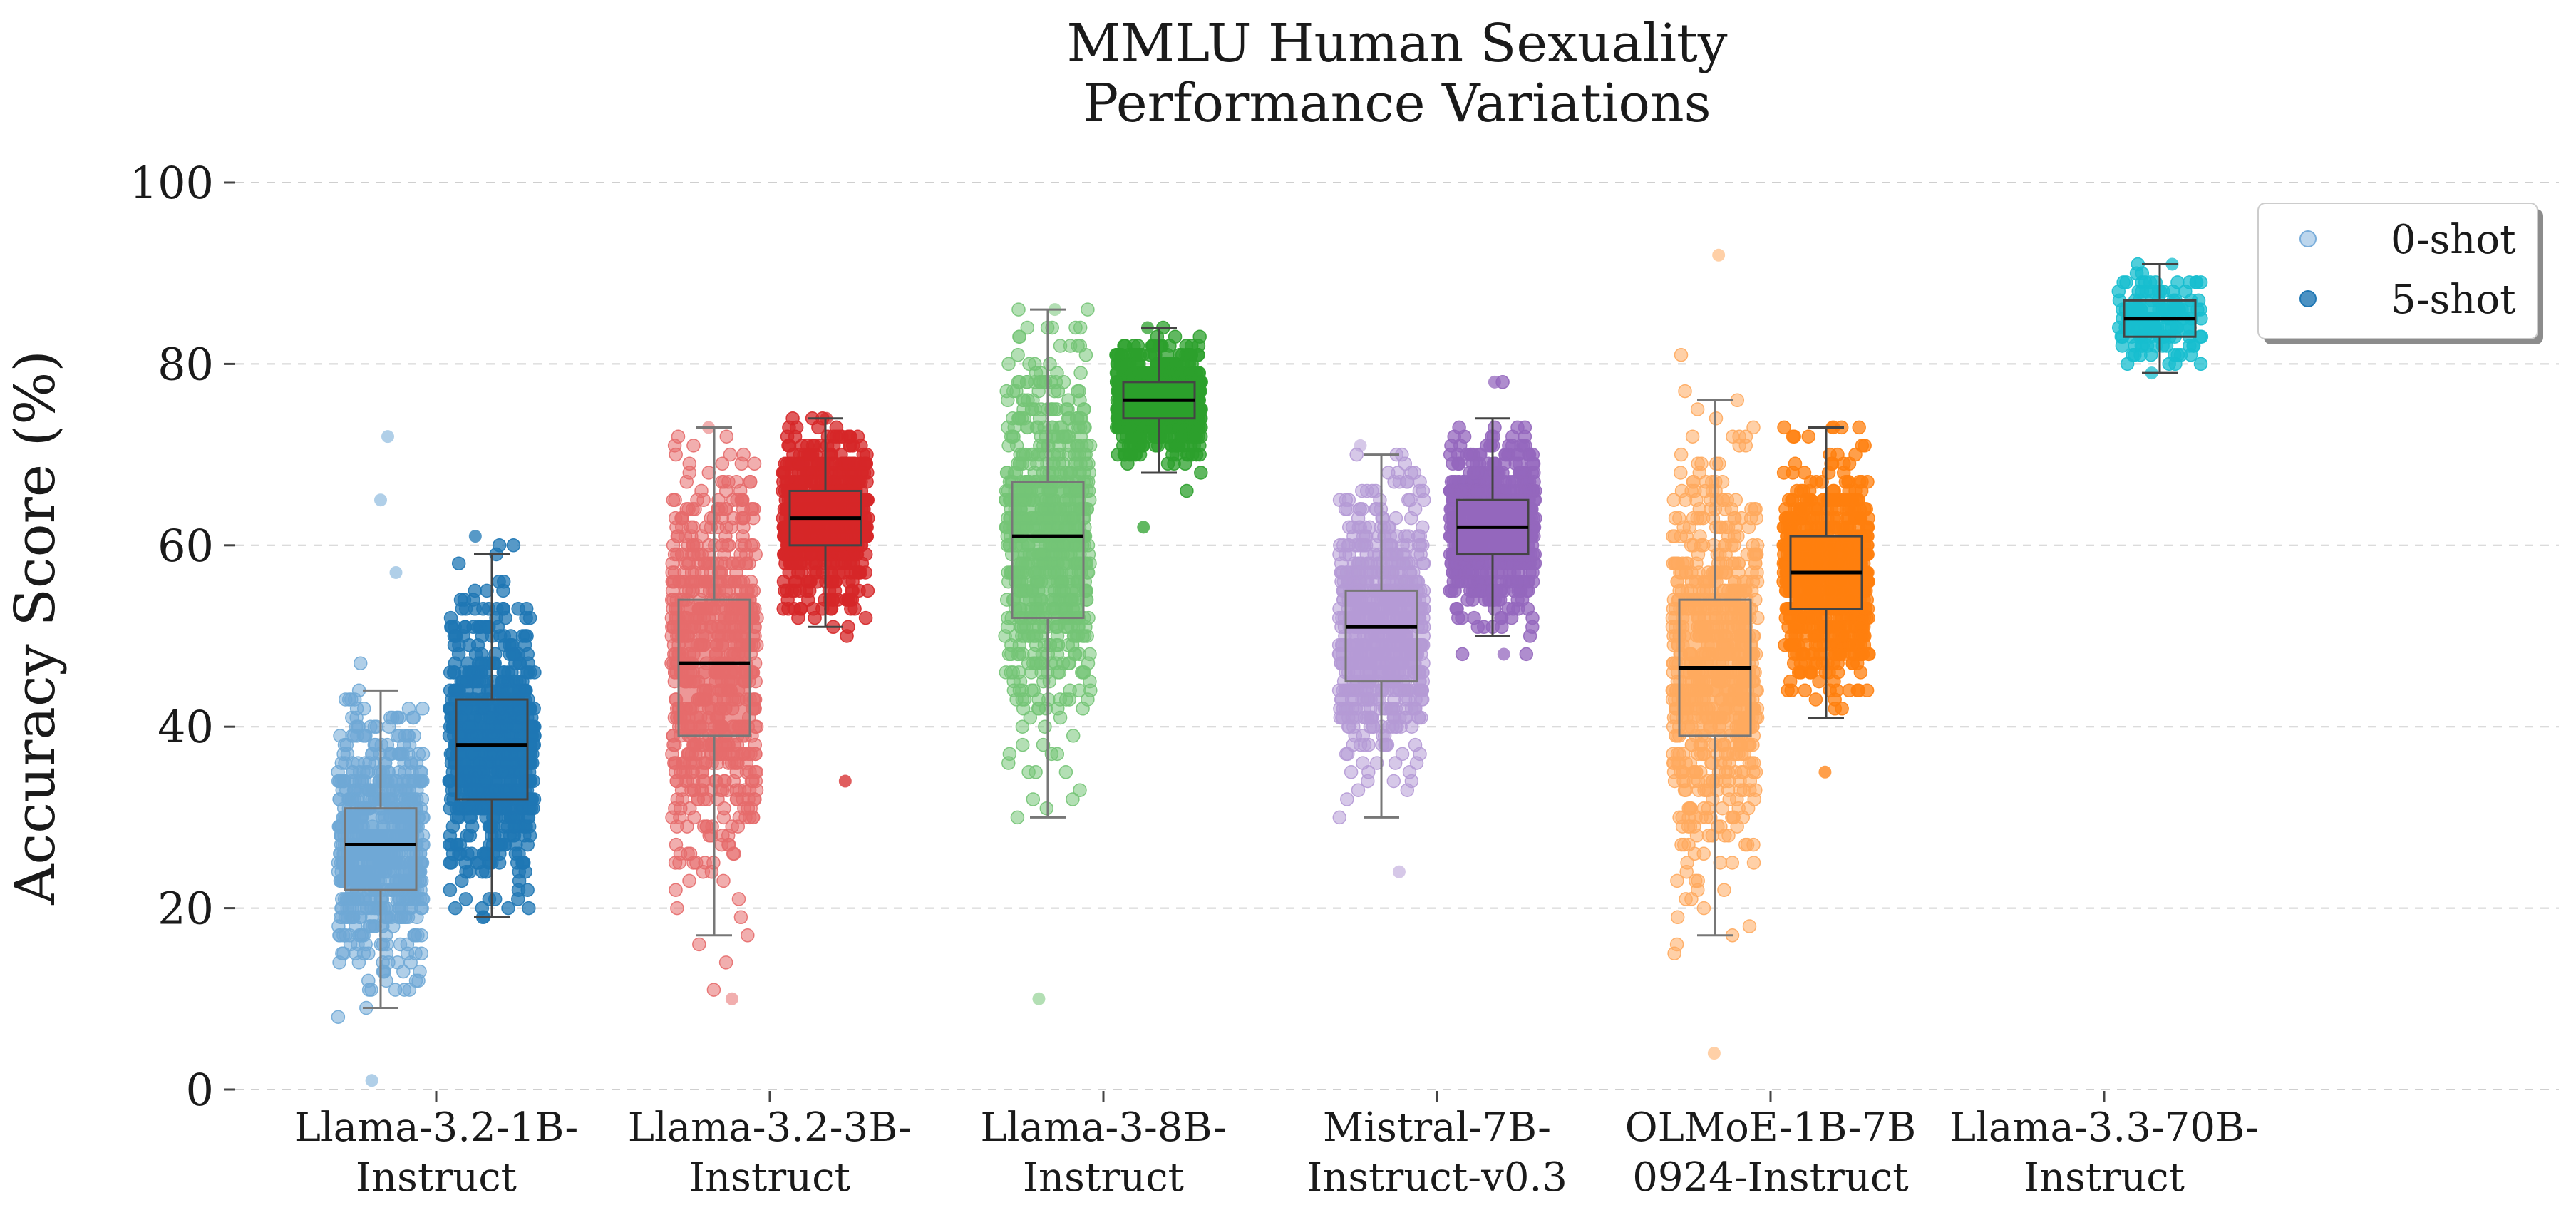 The height and width of the screenshot is (1220, 2576). What do you see at coordinates (845, 781) in the screenshot?
I see `cat1-5-shot-point-min` at bounding box center [845, 781].